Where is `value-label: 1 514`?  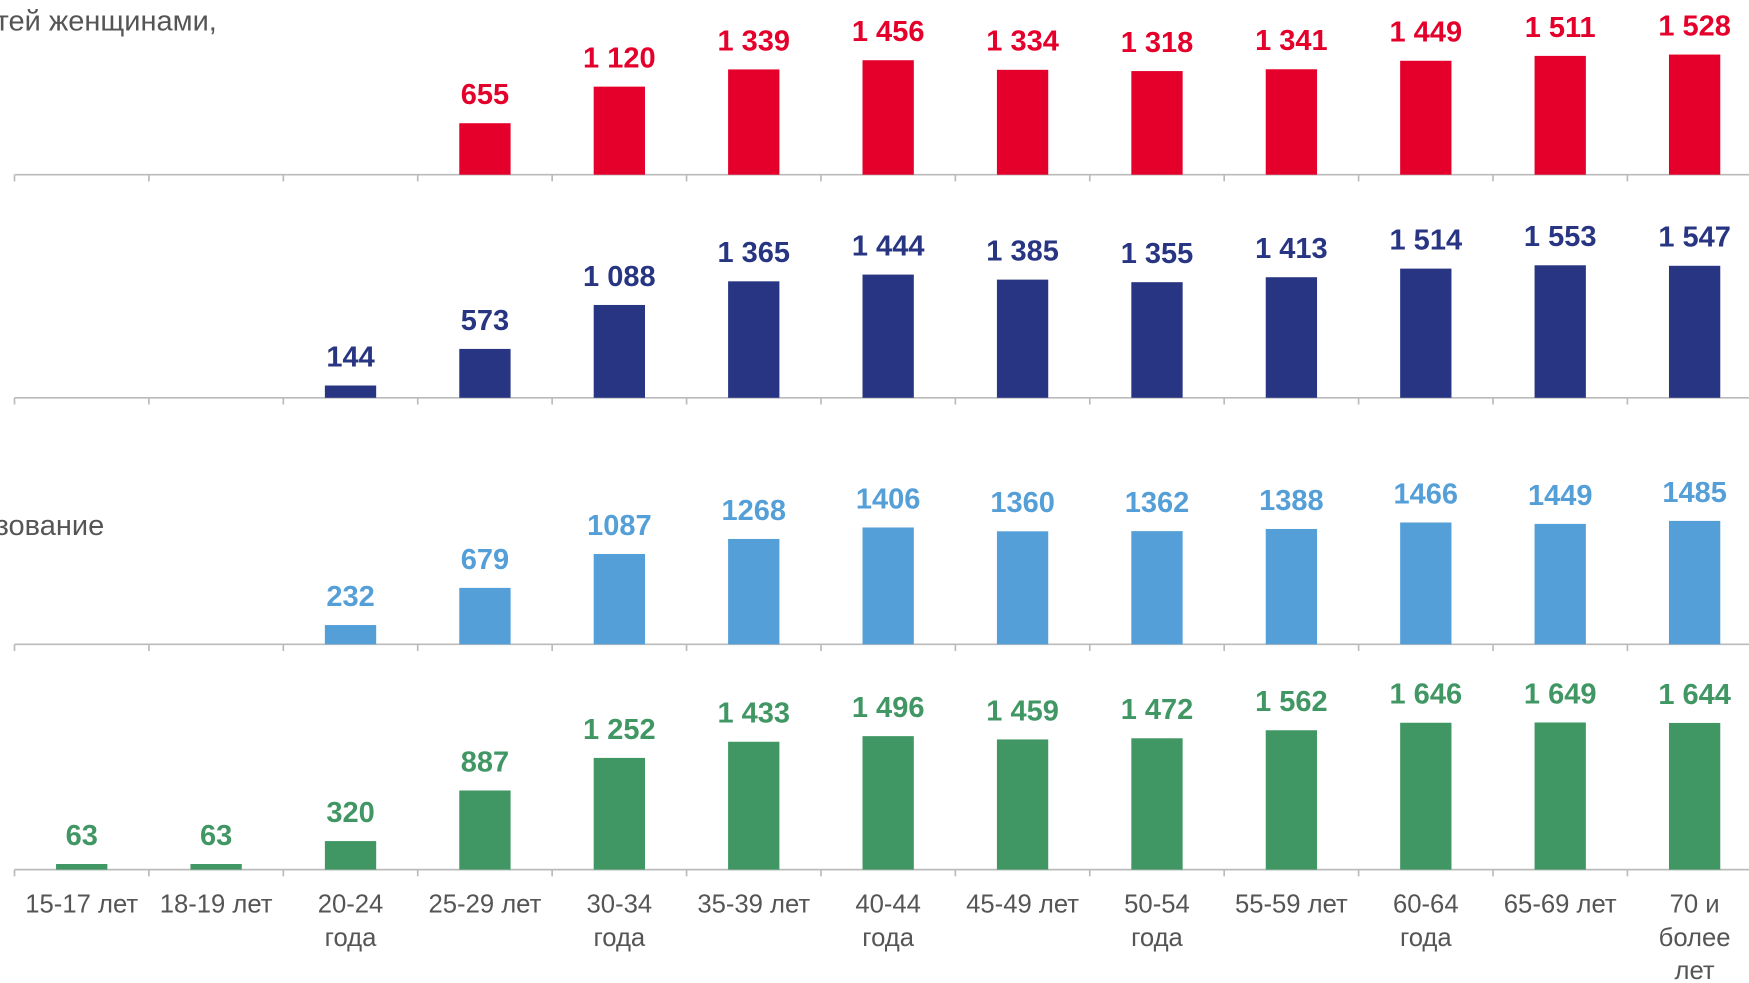 value-label: 1 514 is located at coordinates (1426, 240).